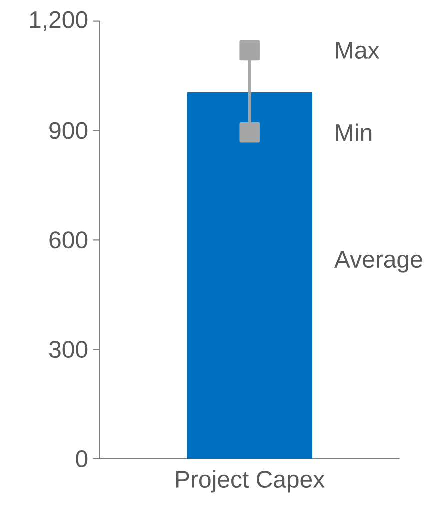 The width and height of the screenshot is (433, 513). Describe the element at coordinates (68, 349) in the screenshot. I see `y-tick-label: 300` at that location.